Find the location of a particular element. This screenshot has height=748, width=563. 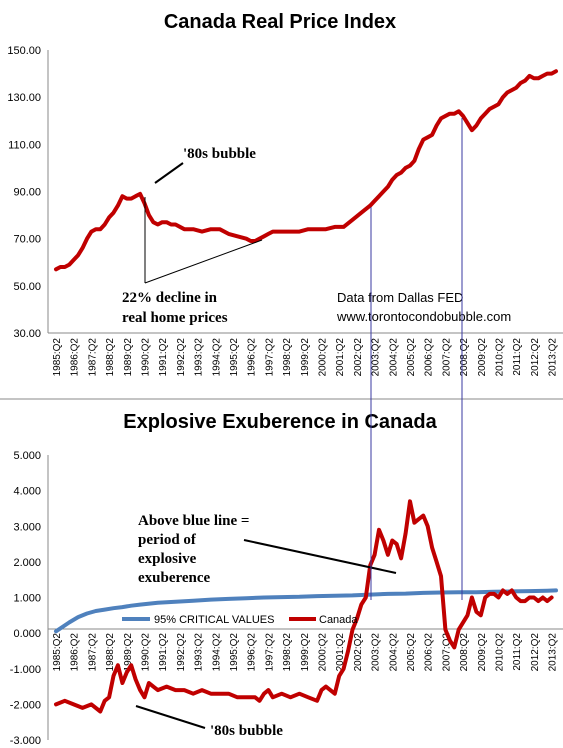

bottom-annotation-arrow-bubble is located at coordinates (170, 717).